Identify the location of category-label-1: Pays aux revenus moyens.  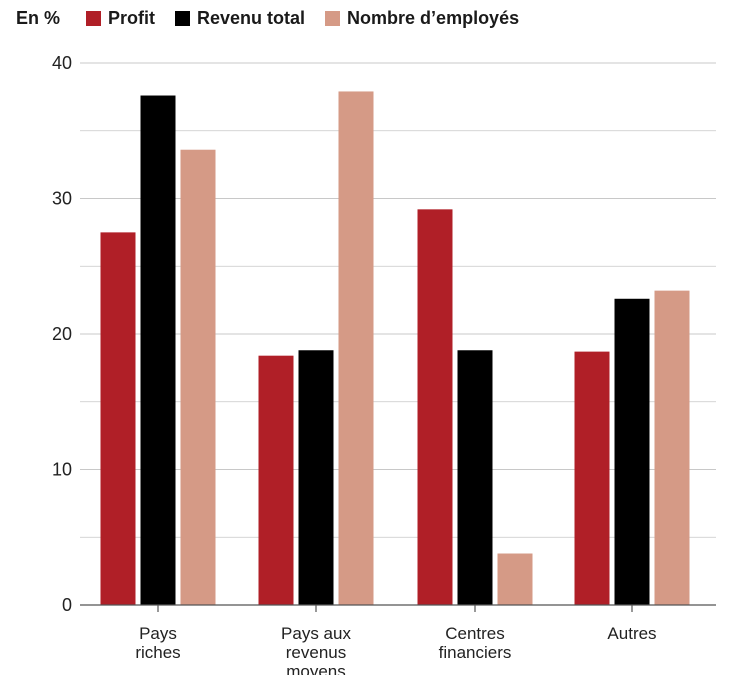
(316, 649).